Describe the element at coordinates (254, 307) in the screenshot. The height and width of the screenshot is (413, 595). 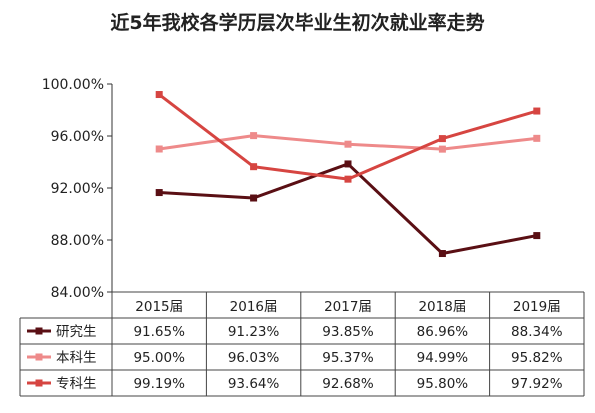
I see `x-category-label: 2016届` at that location.